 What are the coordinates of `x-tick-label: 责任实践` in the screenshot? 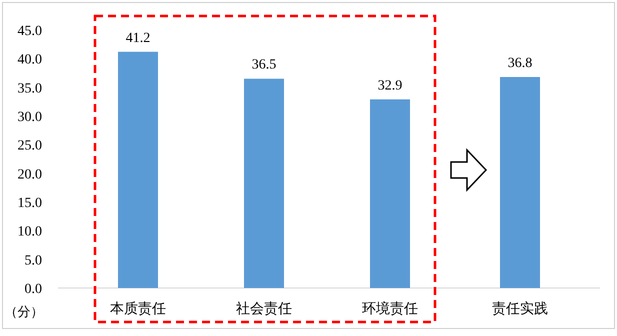 It's located at (520, 309).